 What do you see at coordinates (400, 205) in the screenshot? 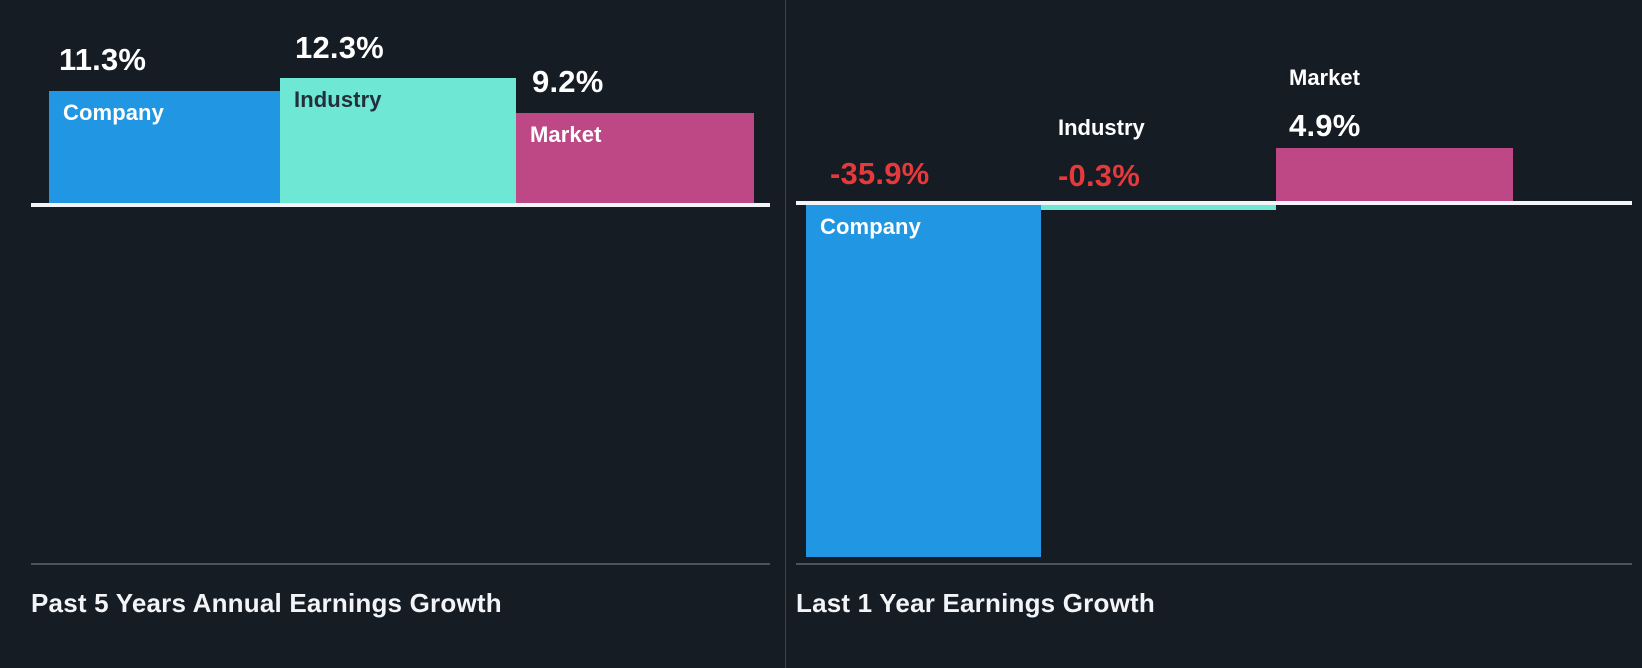
I see `left-baseline` at bounding box center [400, 205].